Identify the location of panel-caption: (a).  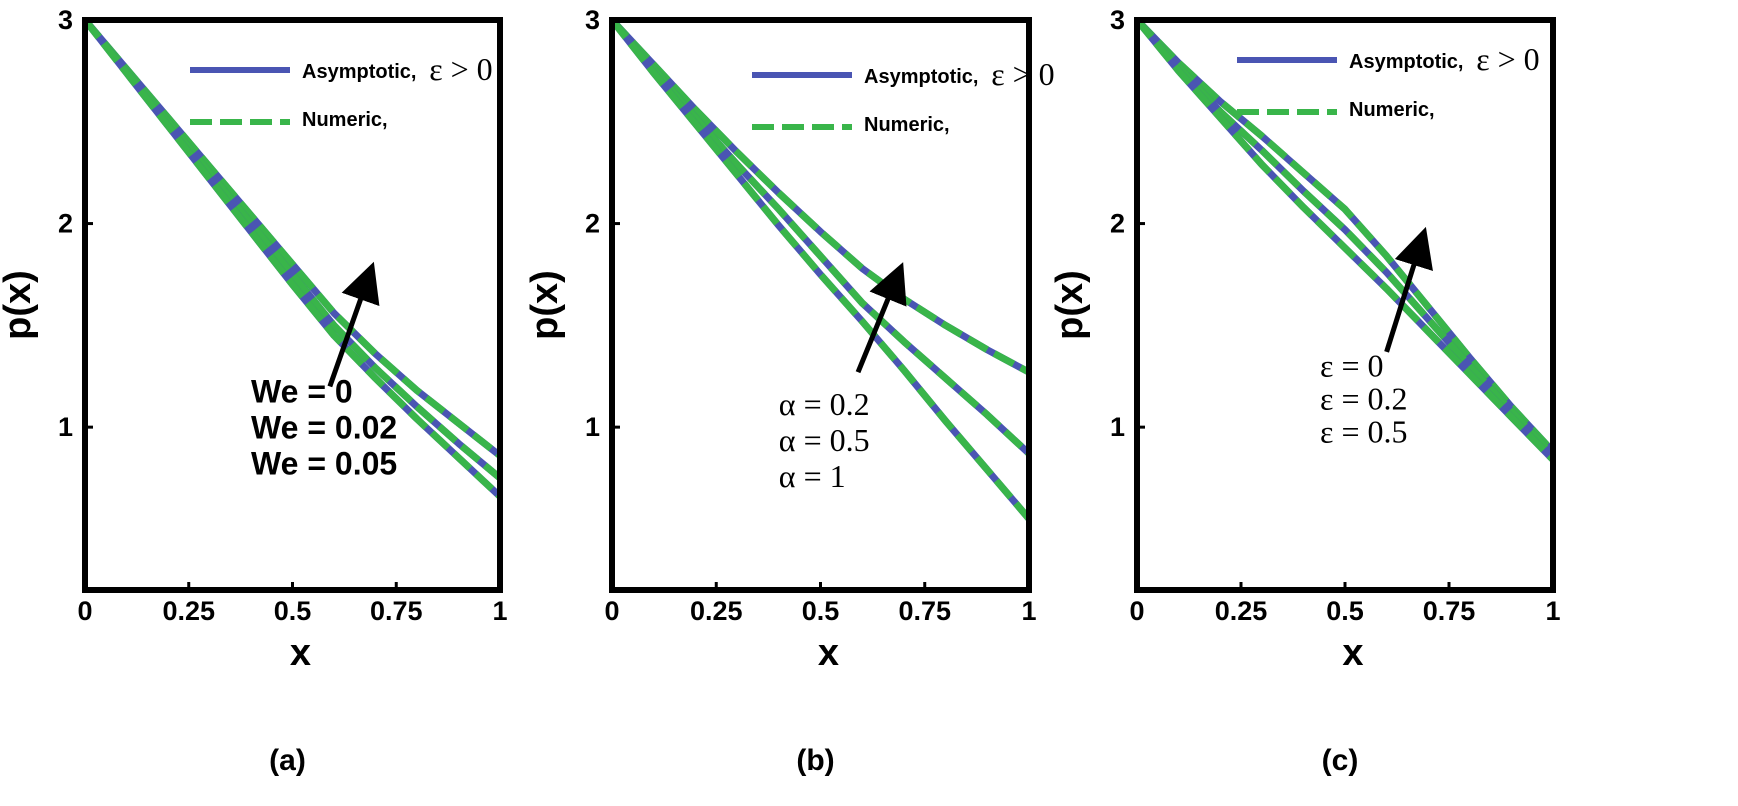
(287, 760).